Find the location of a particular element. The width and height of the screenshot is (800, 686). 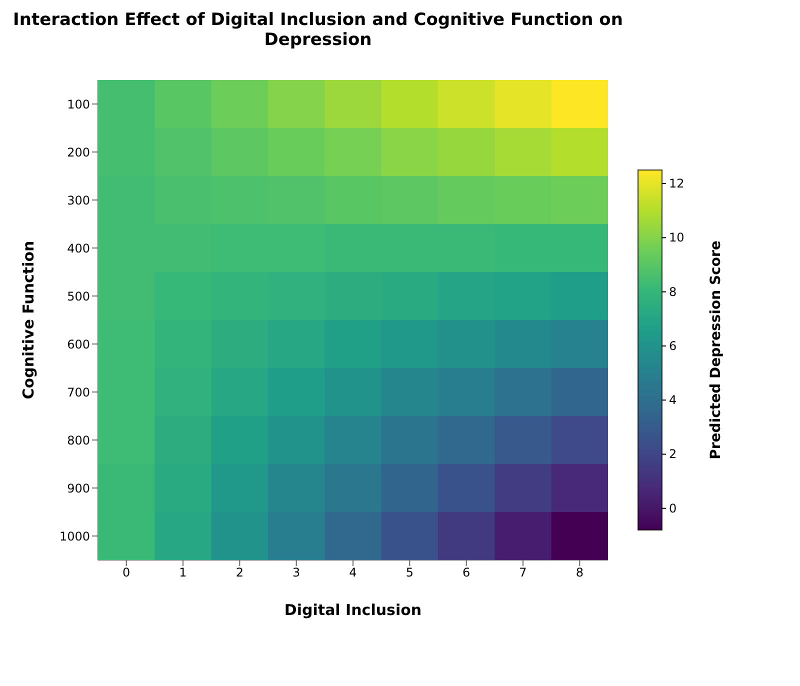

color-bar-label: 8 is located at coordinates (673, 291).